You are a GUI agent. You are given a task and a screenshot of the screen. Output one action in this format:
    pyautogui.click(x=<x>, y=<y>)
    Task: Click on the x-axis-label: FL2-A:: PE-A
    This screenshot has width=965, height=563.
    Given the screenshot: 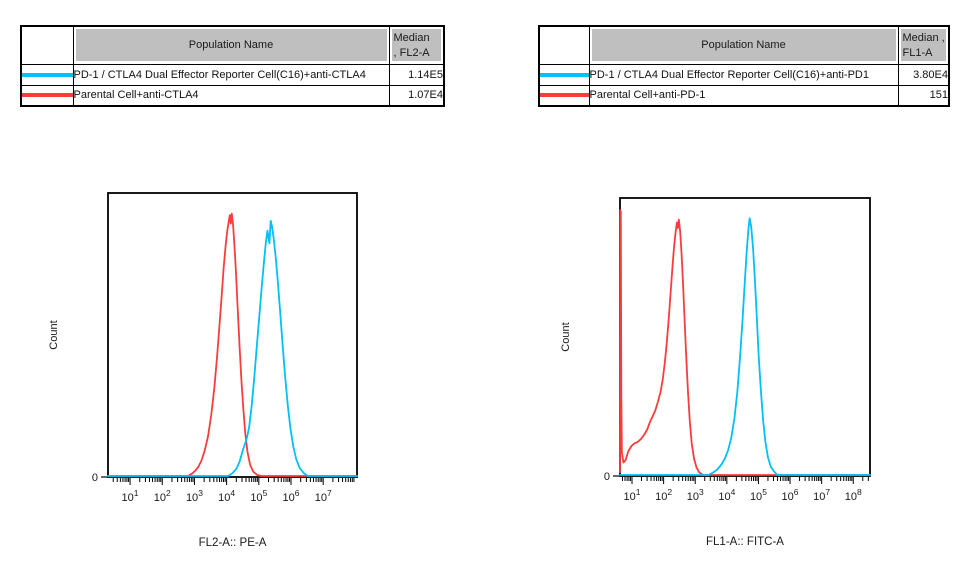 What is the action you would take?
    pyautogui.click(x=233, y=543)
    